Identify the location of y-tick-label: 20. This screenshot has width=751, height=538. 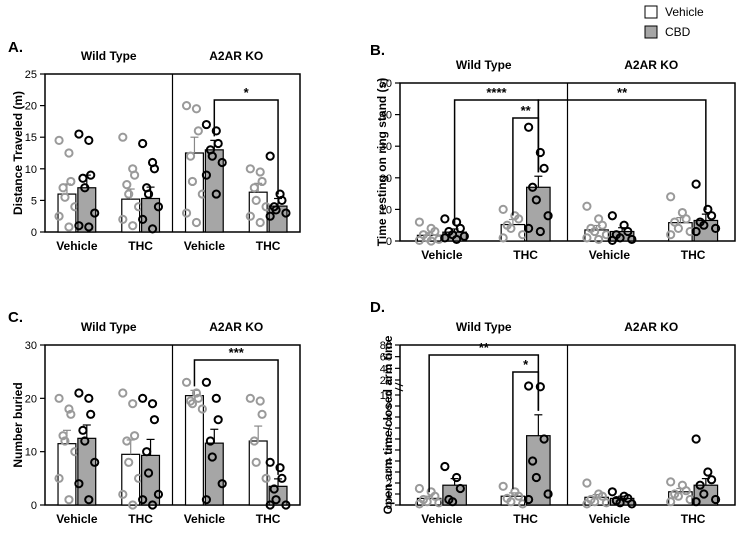
(31, 107).